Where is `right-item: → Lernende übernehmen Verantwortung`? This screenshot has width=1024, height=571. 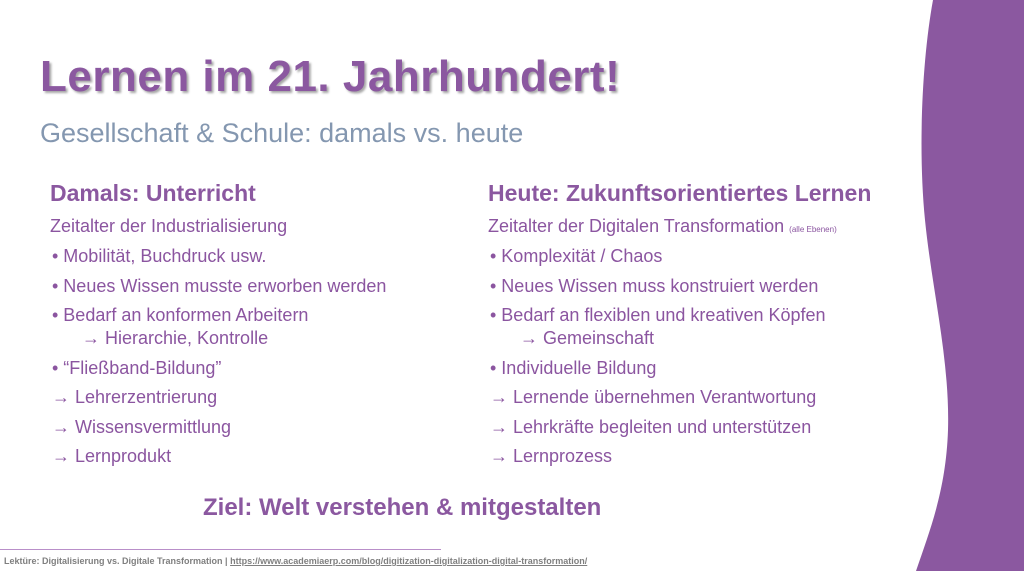
right-item: → Lernende übernehmen Verantwortung is located at coordinates (653, 397).